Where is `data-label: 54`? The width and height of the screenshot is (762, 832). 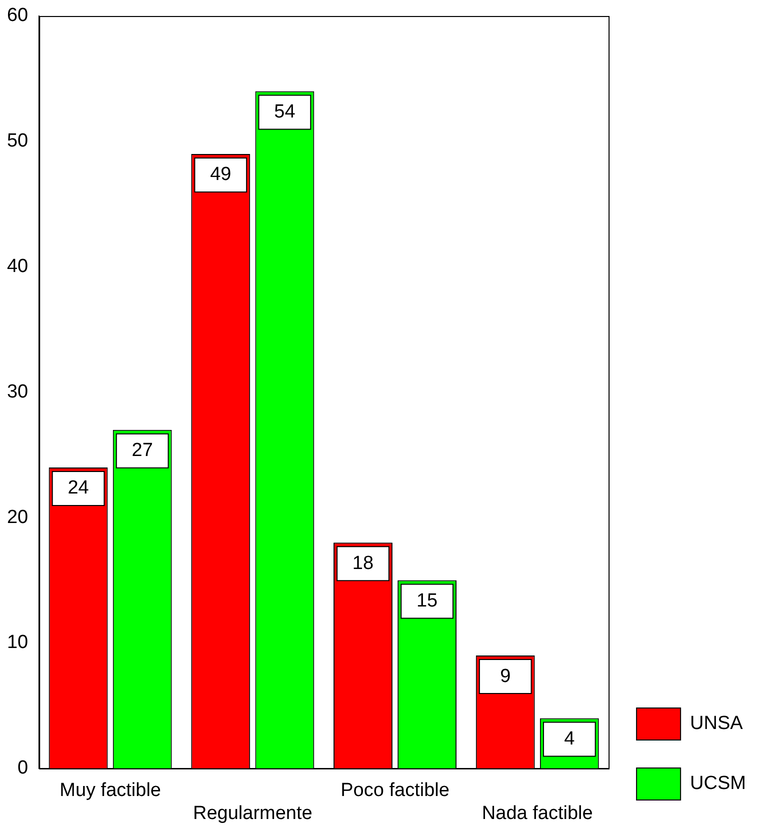 data-label: 54 is located at coordinates (285, 111).